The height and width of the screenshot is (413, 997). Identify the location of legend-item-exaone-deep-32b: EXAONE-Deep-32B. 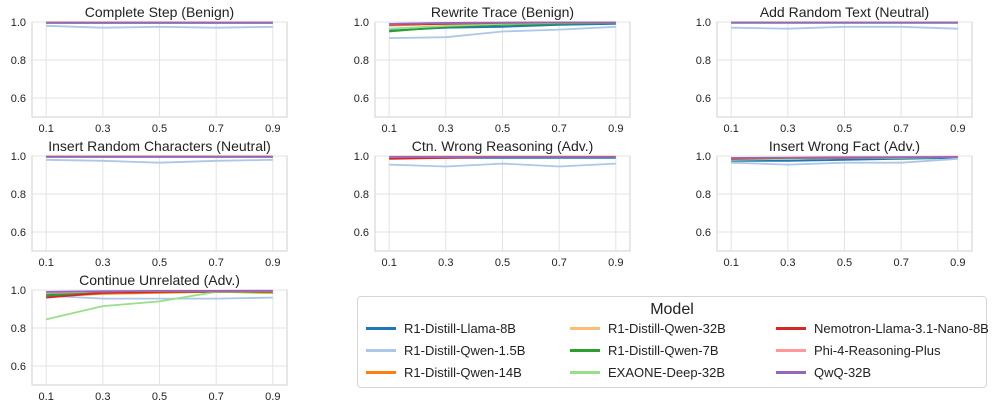
(647, 372).